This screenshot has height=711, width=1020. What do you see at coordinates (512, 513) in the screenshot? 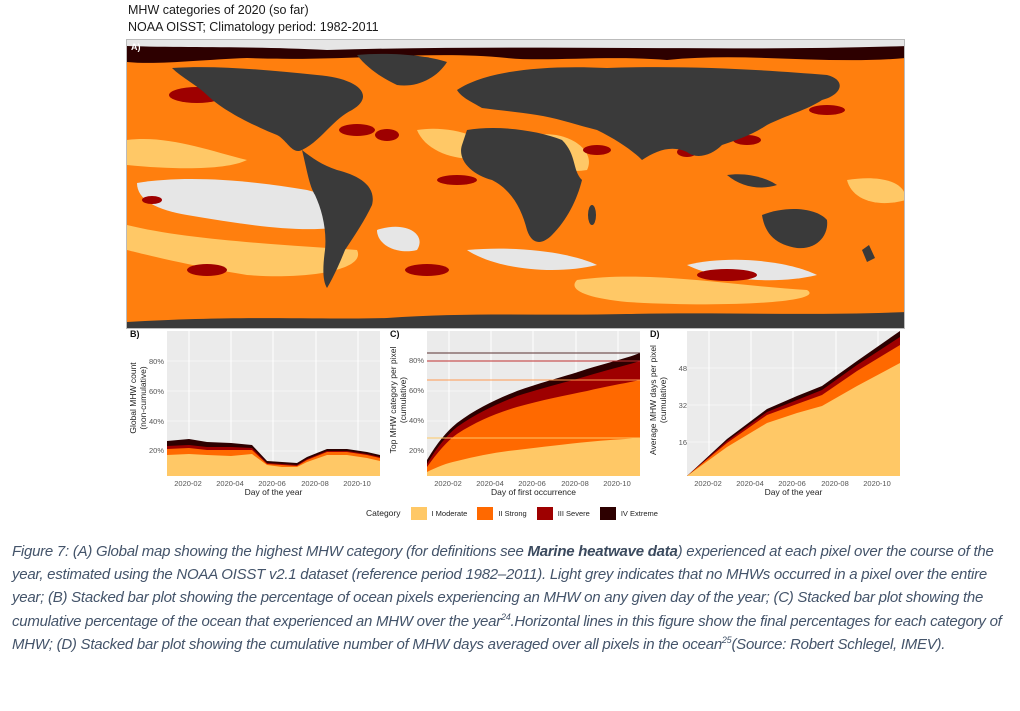
I see `legend-label-strong: II Strong` at bounding box center [512, 513].